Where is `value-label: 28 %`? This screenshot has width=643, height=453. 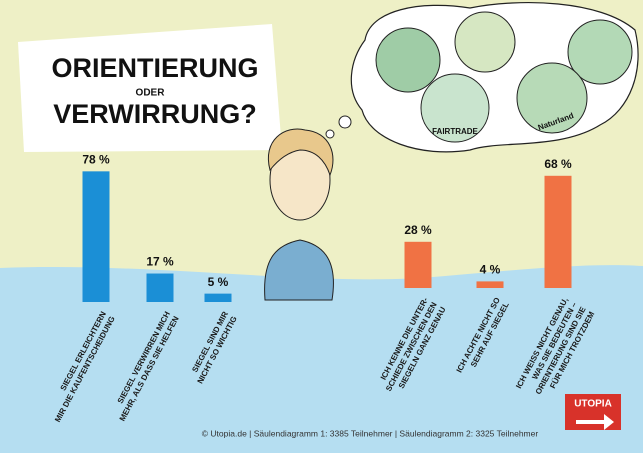
value-label: 28 % is located at coordinates (418, 230).